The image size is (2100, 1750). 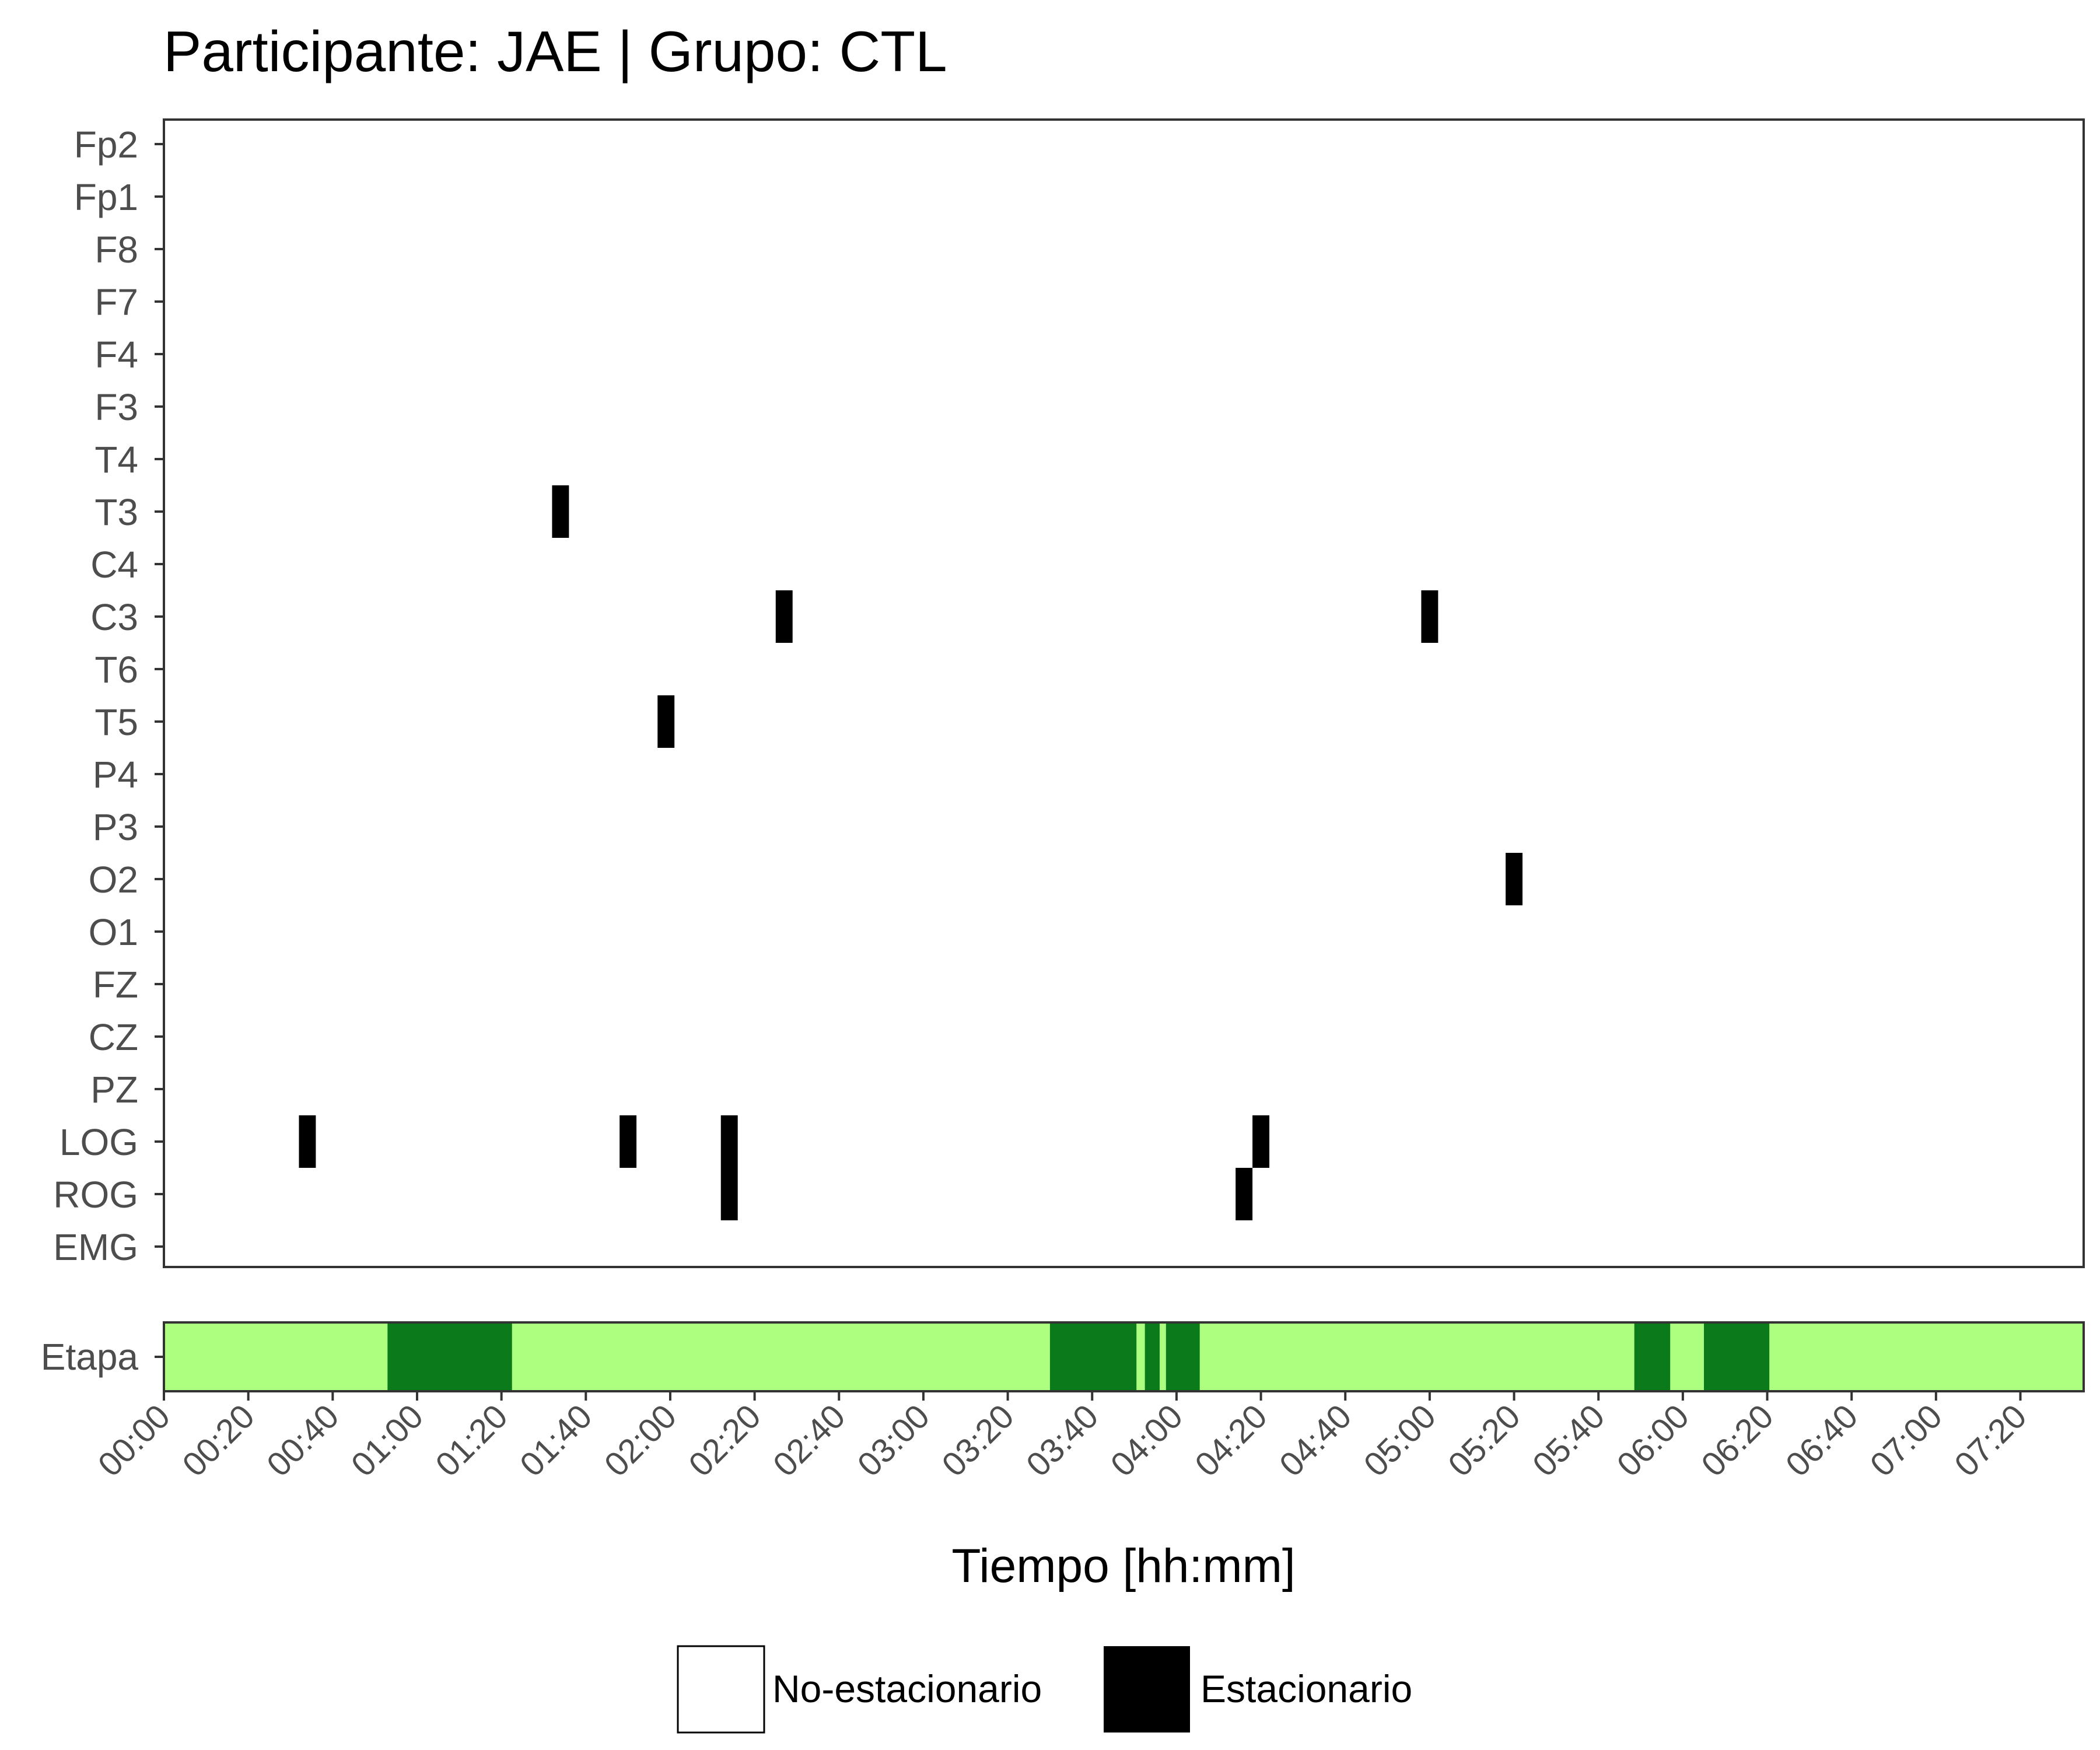 What do you see at coordinates (116, 827) in the screenshot?
I see `channel-label-p3: P3` at bounding box center [116, 827].